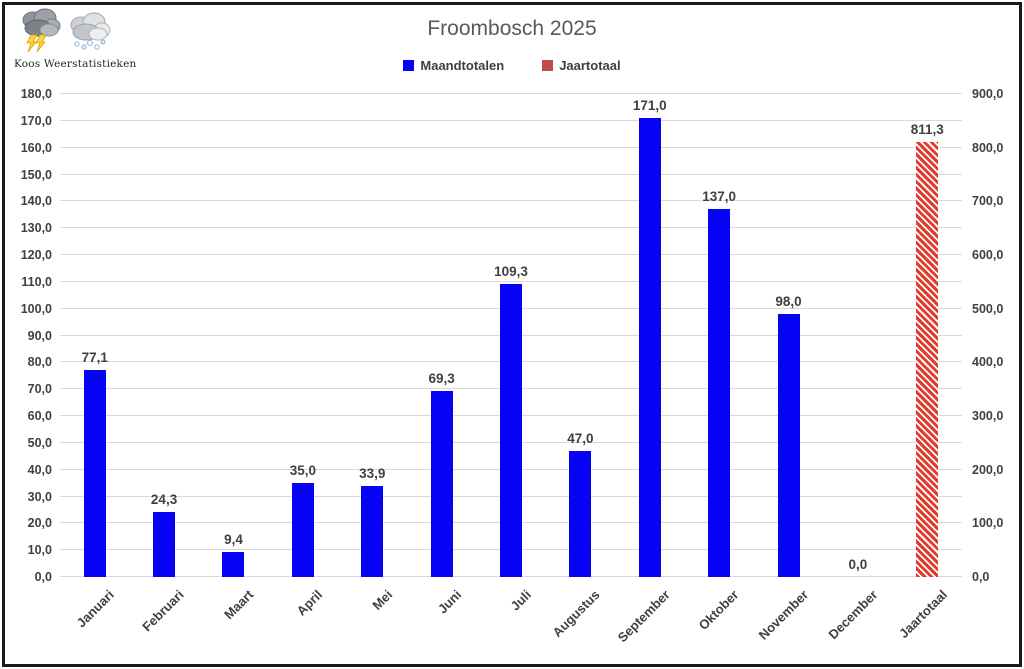  Describe the element at coordinates (41, 30) in the screenshot. I see `thunderstorm-cloud-icon` at that location.